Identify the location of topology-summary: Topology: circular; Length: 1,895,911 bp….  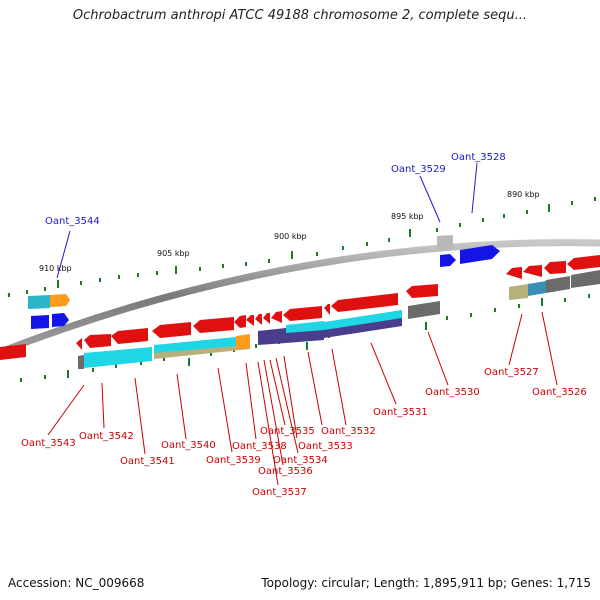
(426, 583).